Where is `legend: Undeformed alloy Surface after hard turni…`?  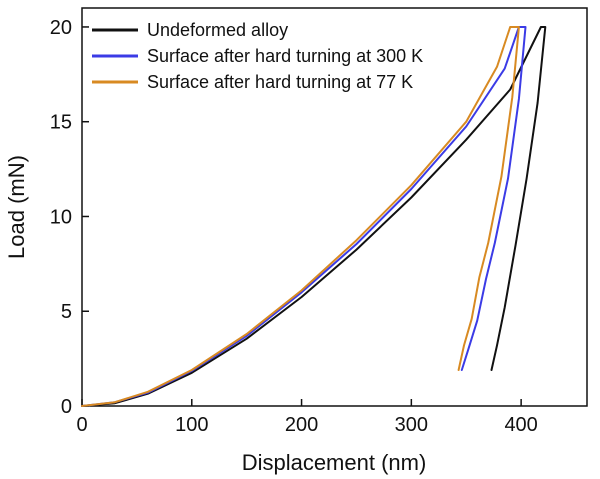
legend: Undeformed alloy Surface after hard turni… is located at coordinates (257, 56).